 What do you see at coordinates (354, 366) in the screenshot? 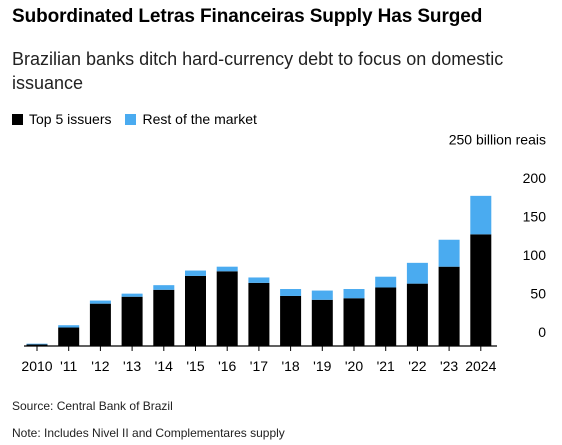
I see `x-tick-label: '20` at bounding box center [354, 366].